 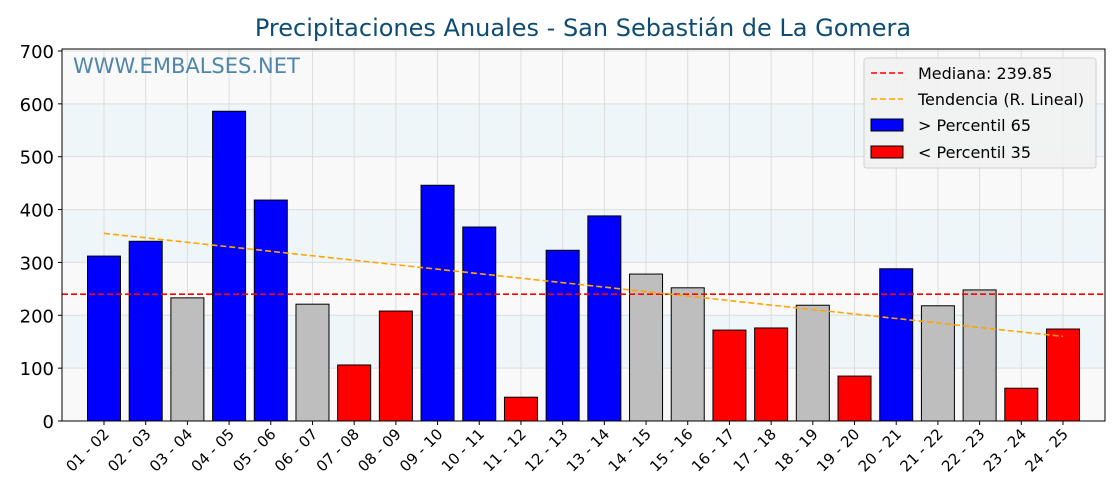 I want to click on x-tick-label: 06 - 07, so click(x=296, y=450).